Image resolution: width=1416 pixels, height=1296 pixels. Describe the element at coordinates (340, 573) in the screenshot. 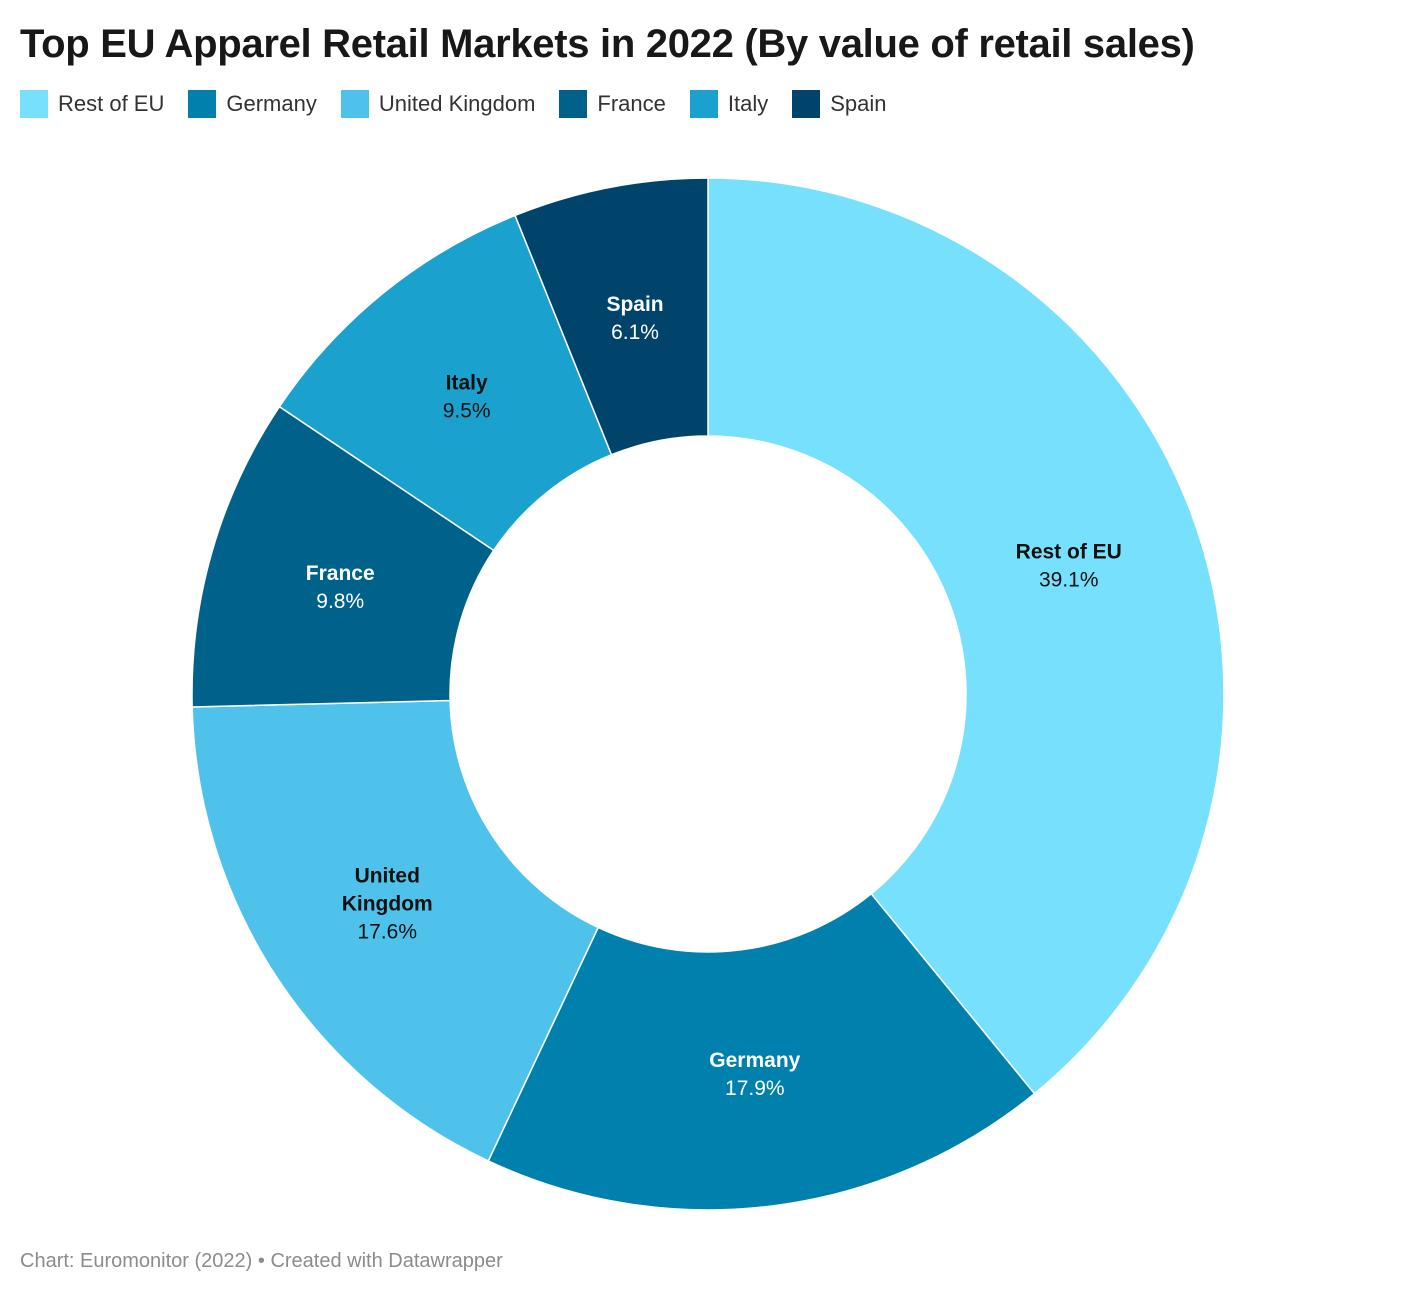

I see `slice-label-name: France` at that location.